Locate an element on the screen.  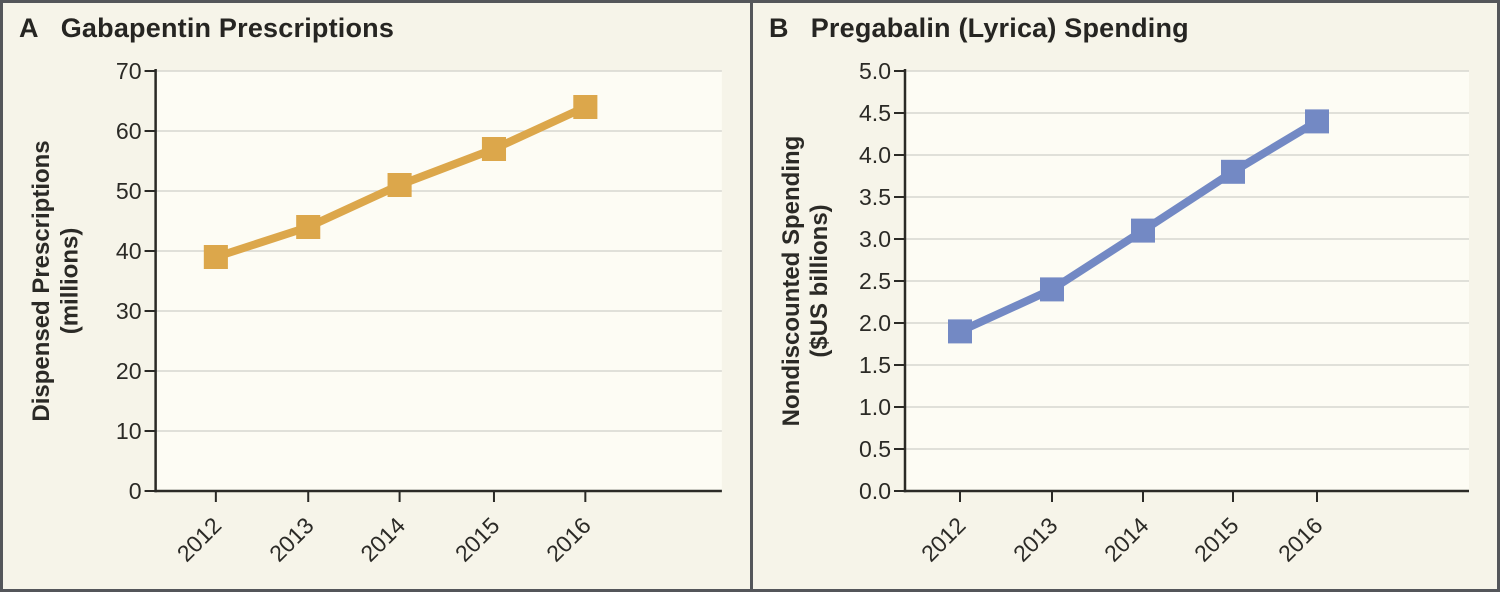
y-tick-label: 40 is located at coordinates (129, 251).